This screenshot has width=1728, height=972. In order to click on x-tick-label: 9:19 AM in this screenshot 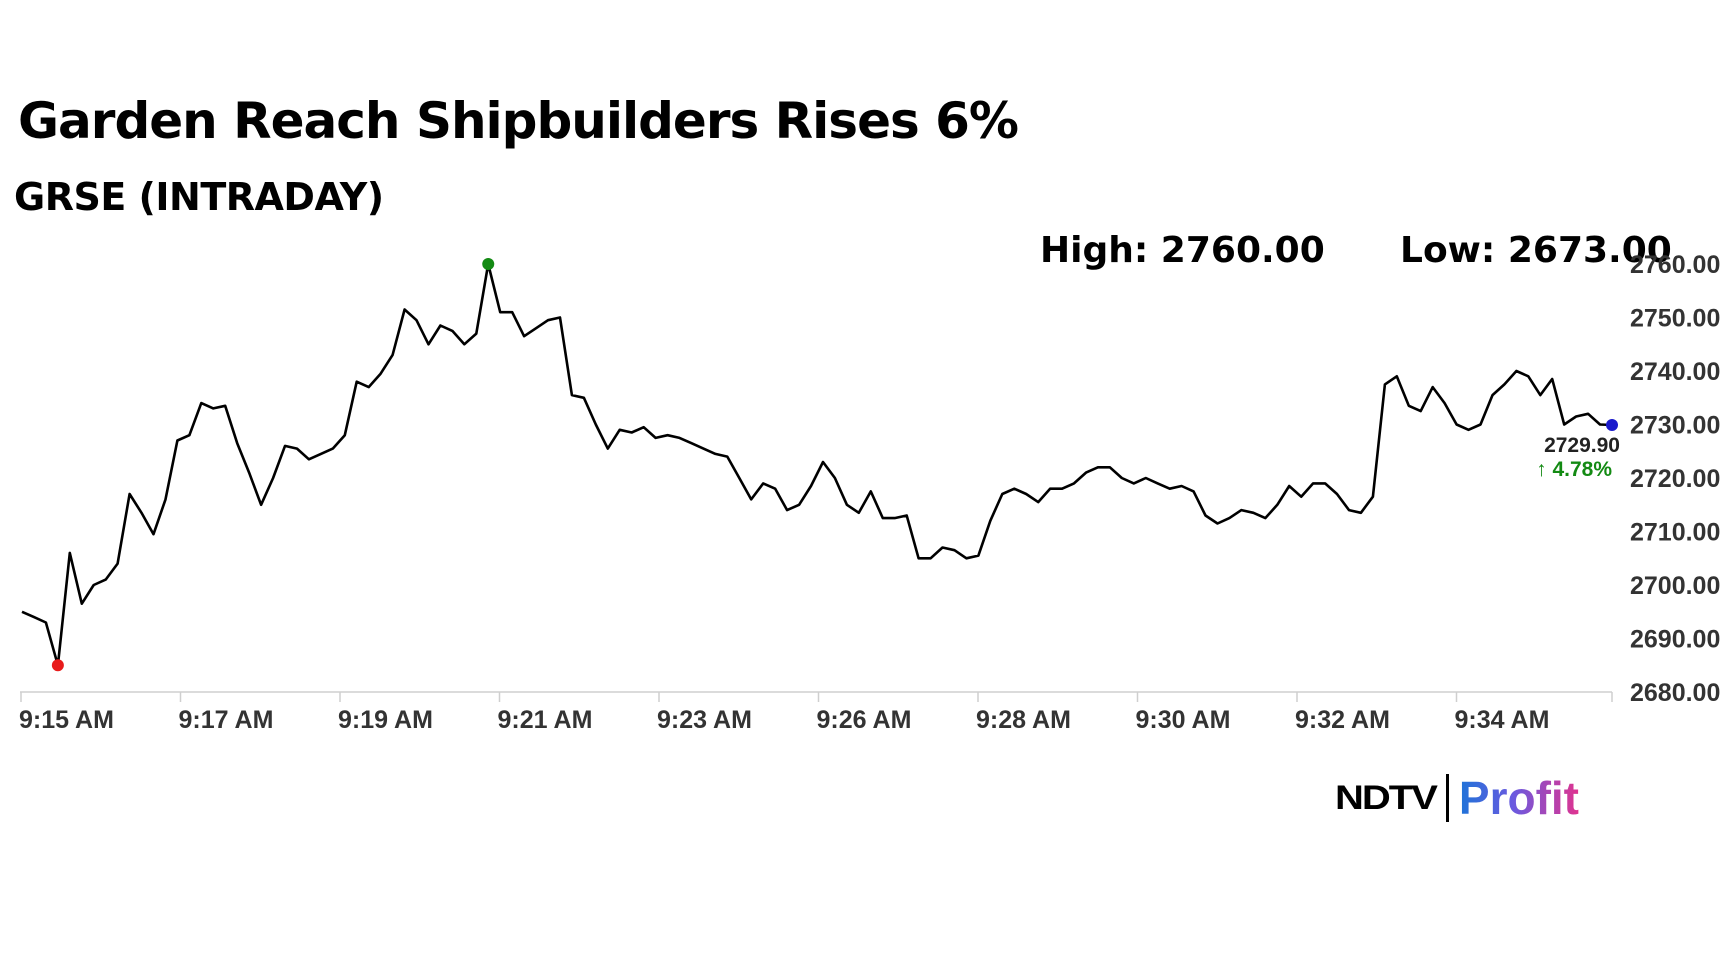, I will do `click(385, 720)`.